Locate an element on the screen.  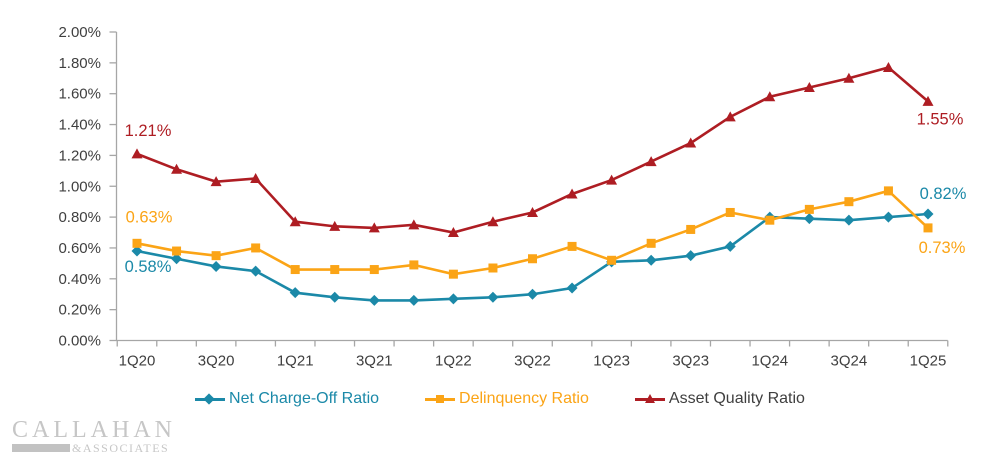
y-axis-tick-label: 1.60% is located at coordinates (79, 94).